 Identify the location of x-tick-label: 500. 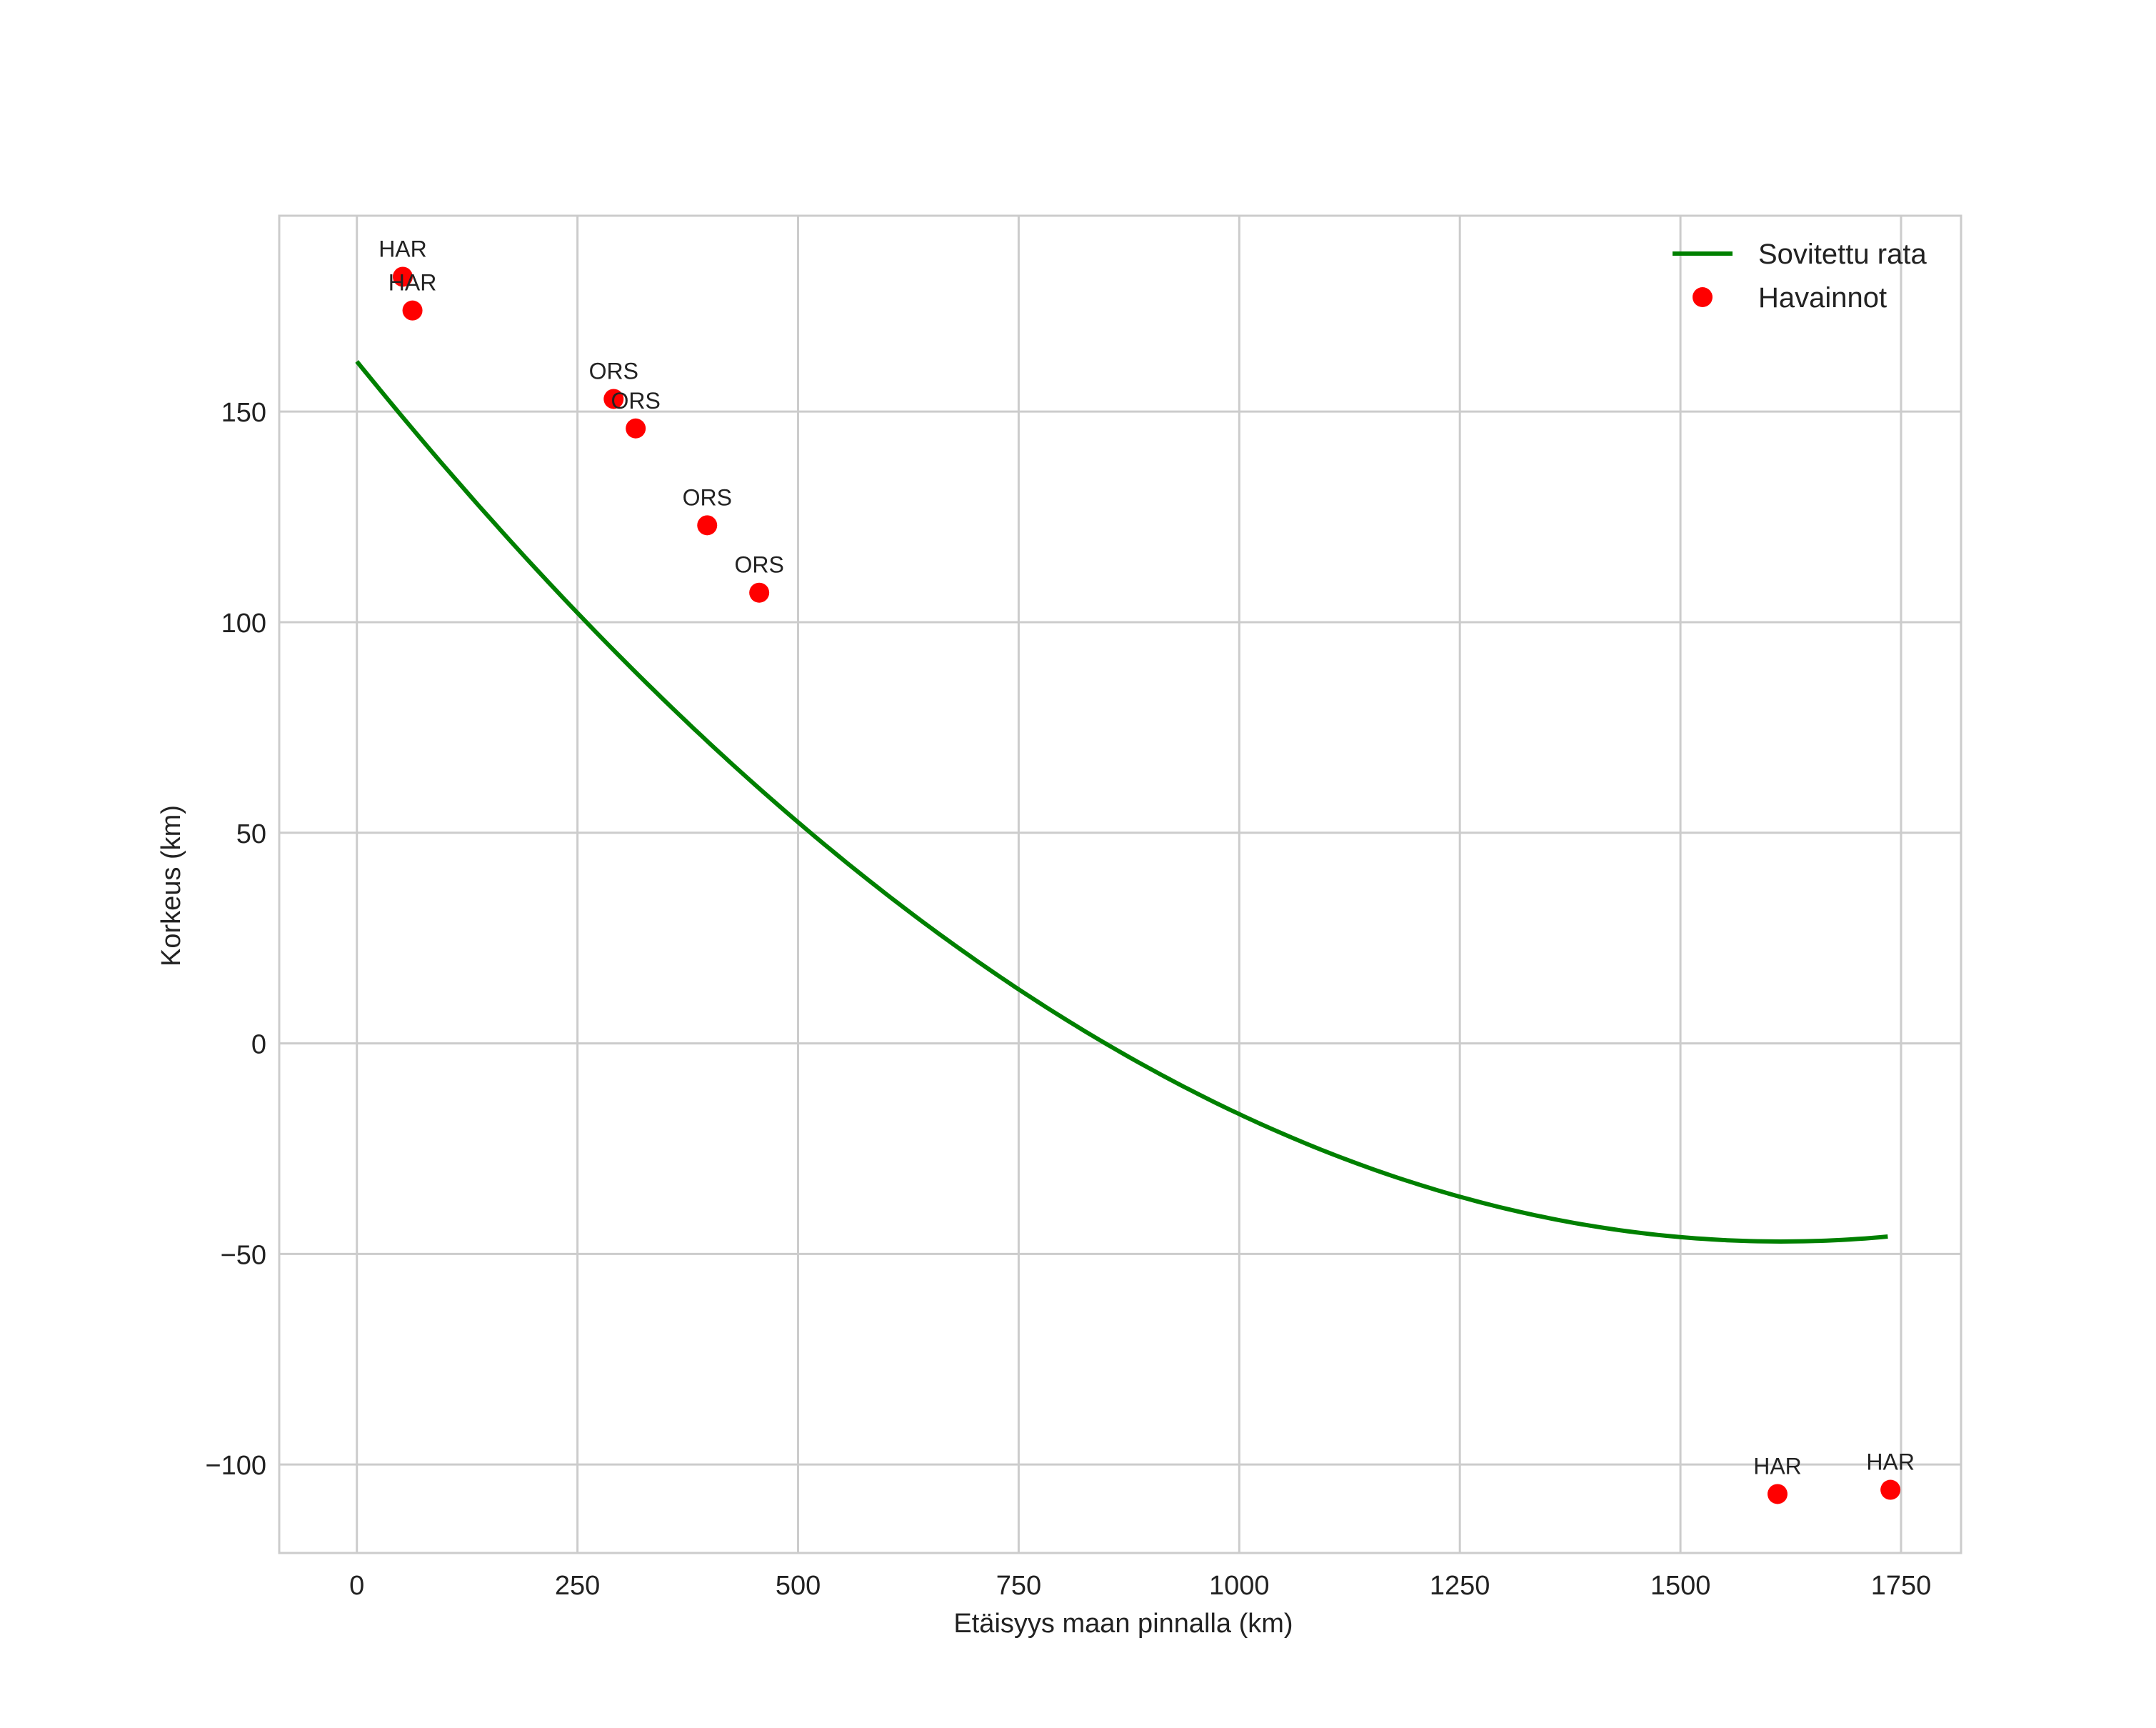
(799, 1586).